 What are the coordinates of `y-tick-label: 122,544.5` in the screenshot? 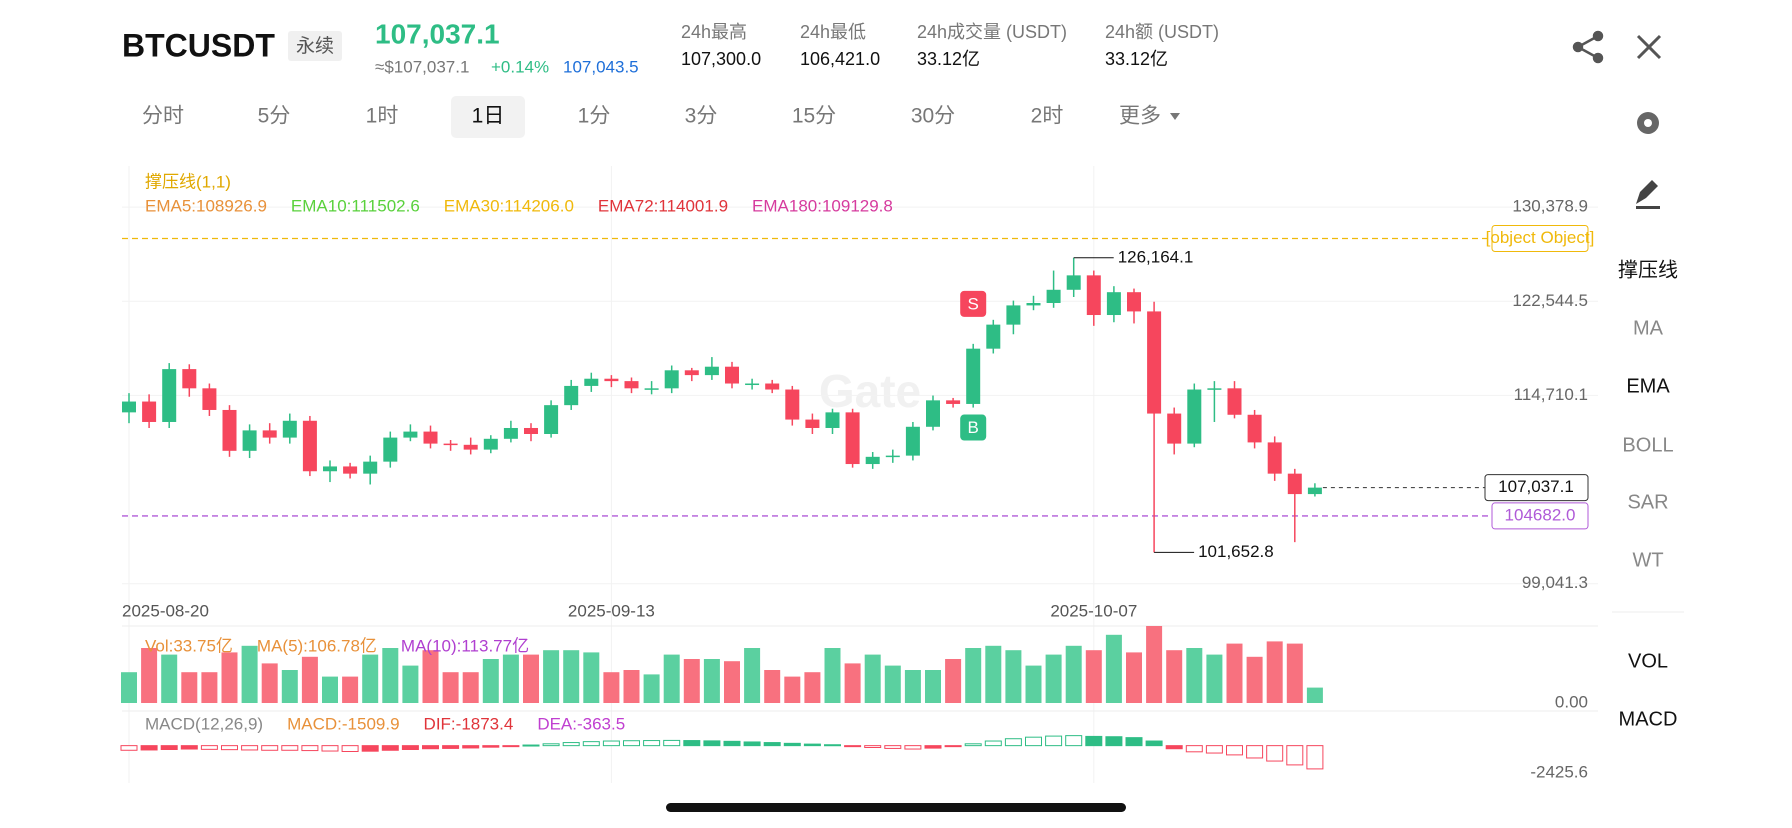 It's located at (1550, 300).